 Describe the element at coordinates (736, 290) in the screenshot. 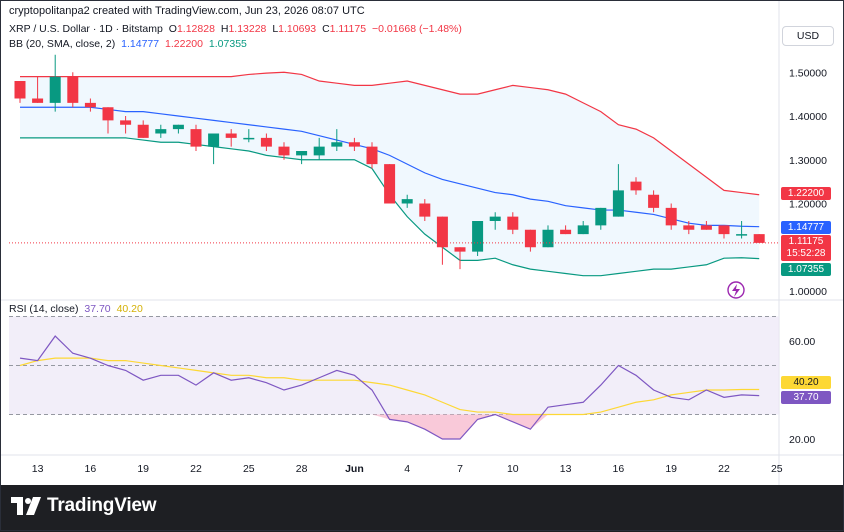

I see `lightning-icon` at that location.